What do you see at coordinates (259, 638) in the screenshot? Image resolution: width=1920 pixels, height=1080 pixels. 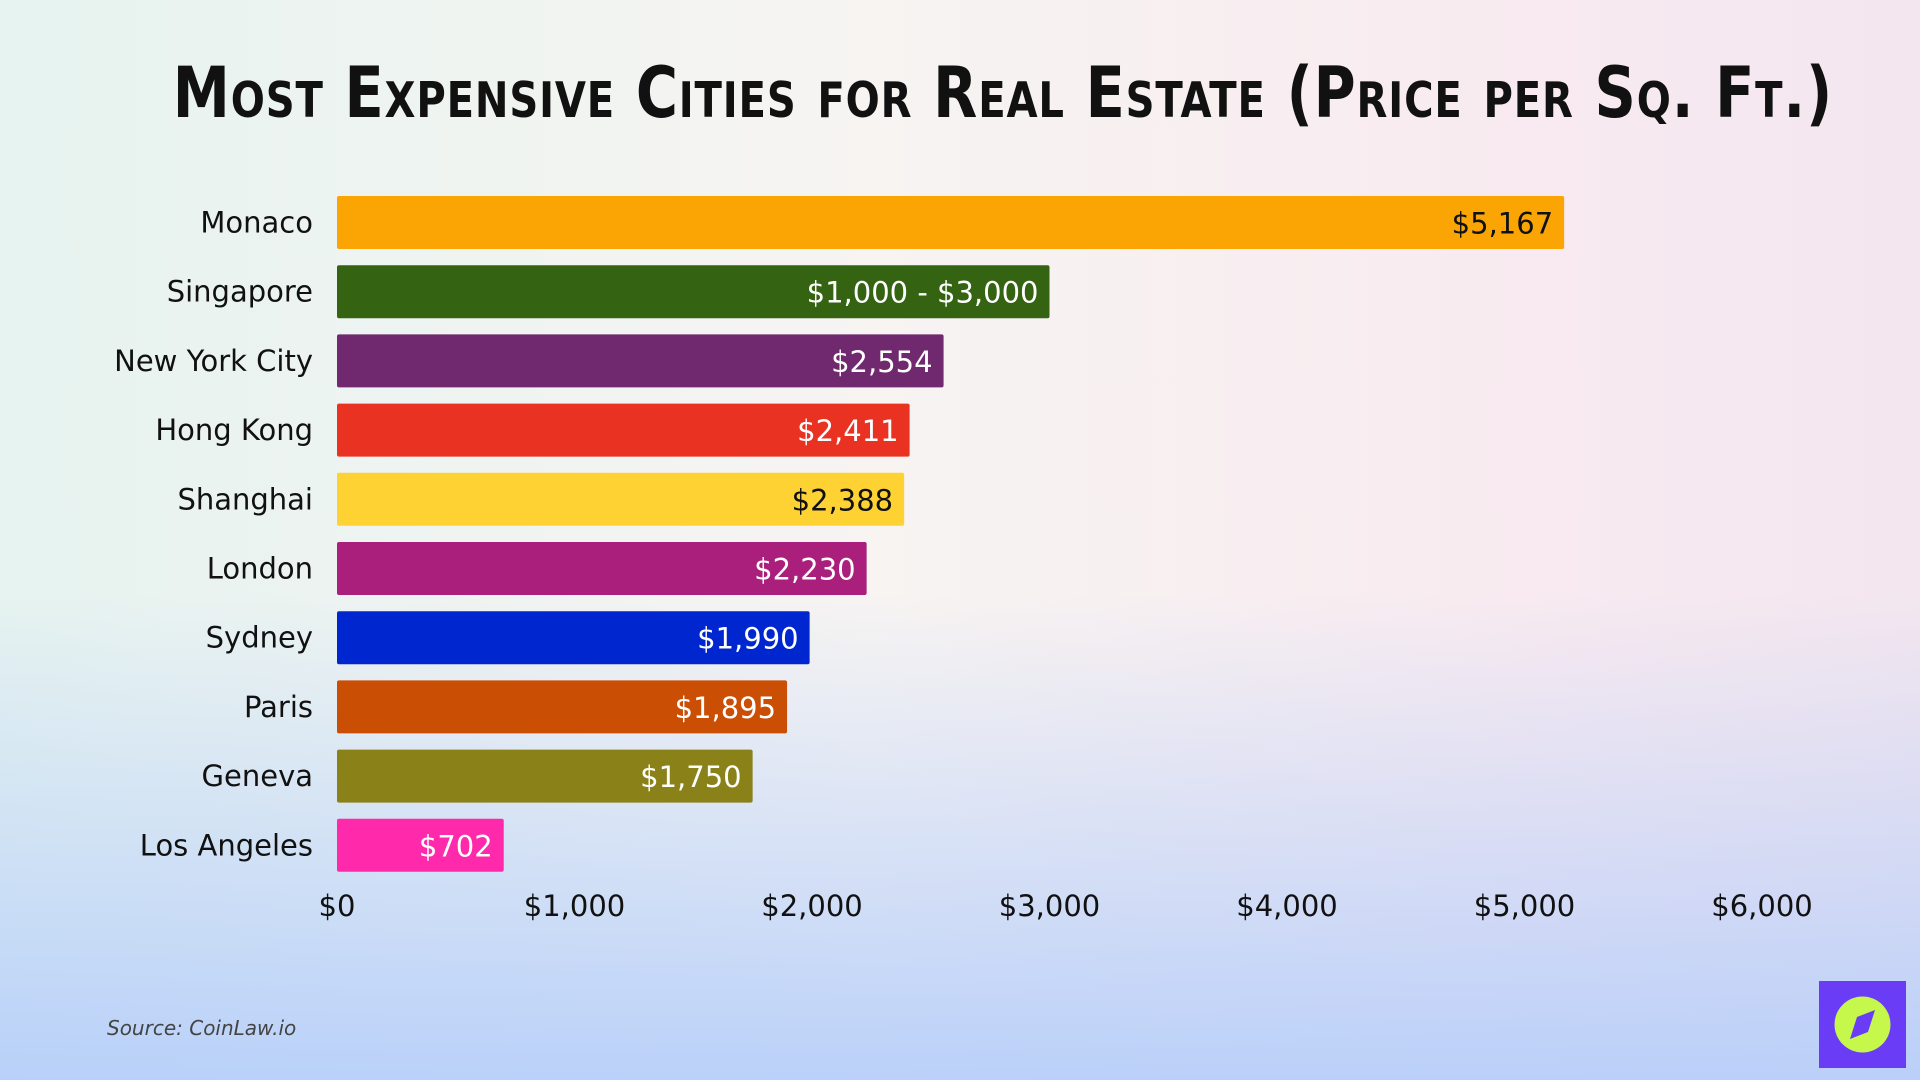 I see `category-label: Sydney` at bounding box center [259, 638].